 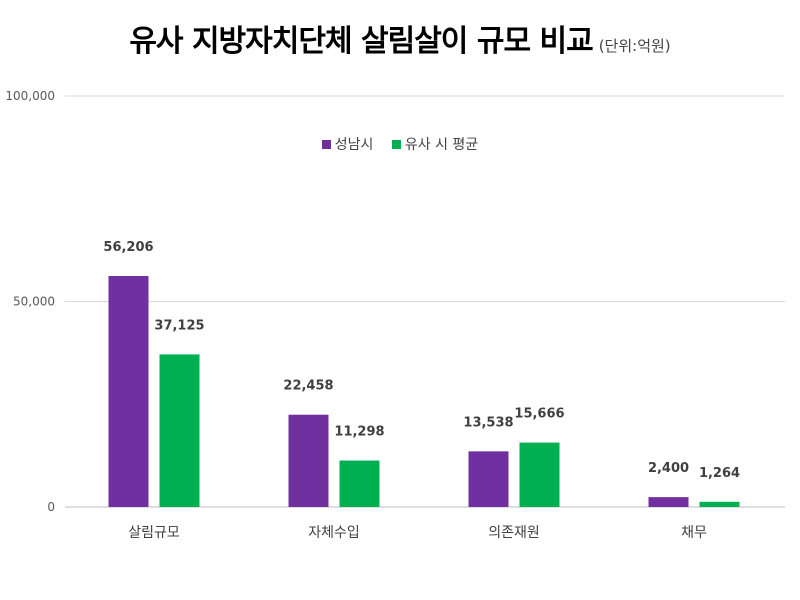 I want to click on legend-swatch-green, so click(x=396, y=144).